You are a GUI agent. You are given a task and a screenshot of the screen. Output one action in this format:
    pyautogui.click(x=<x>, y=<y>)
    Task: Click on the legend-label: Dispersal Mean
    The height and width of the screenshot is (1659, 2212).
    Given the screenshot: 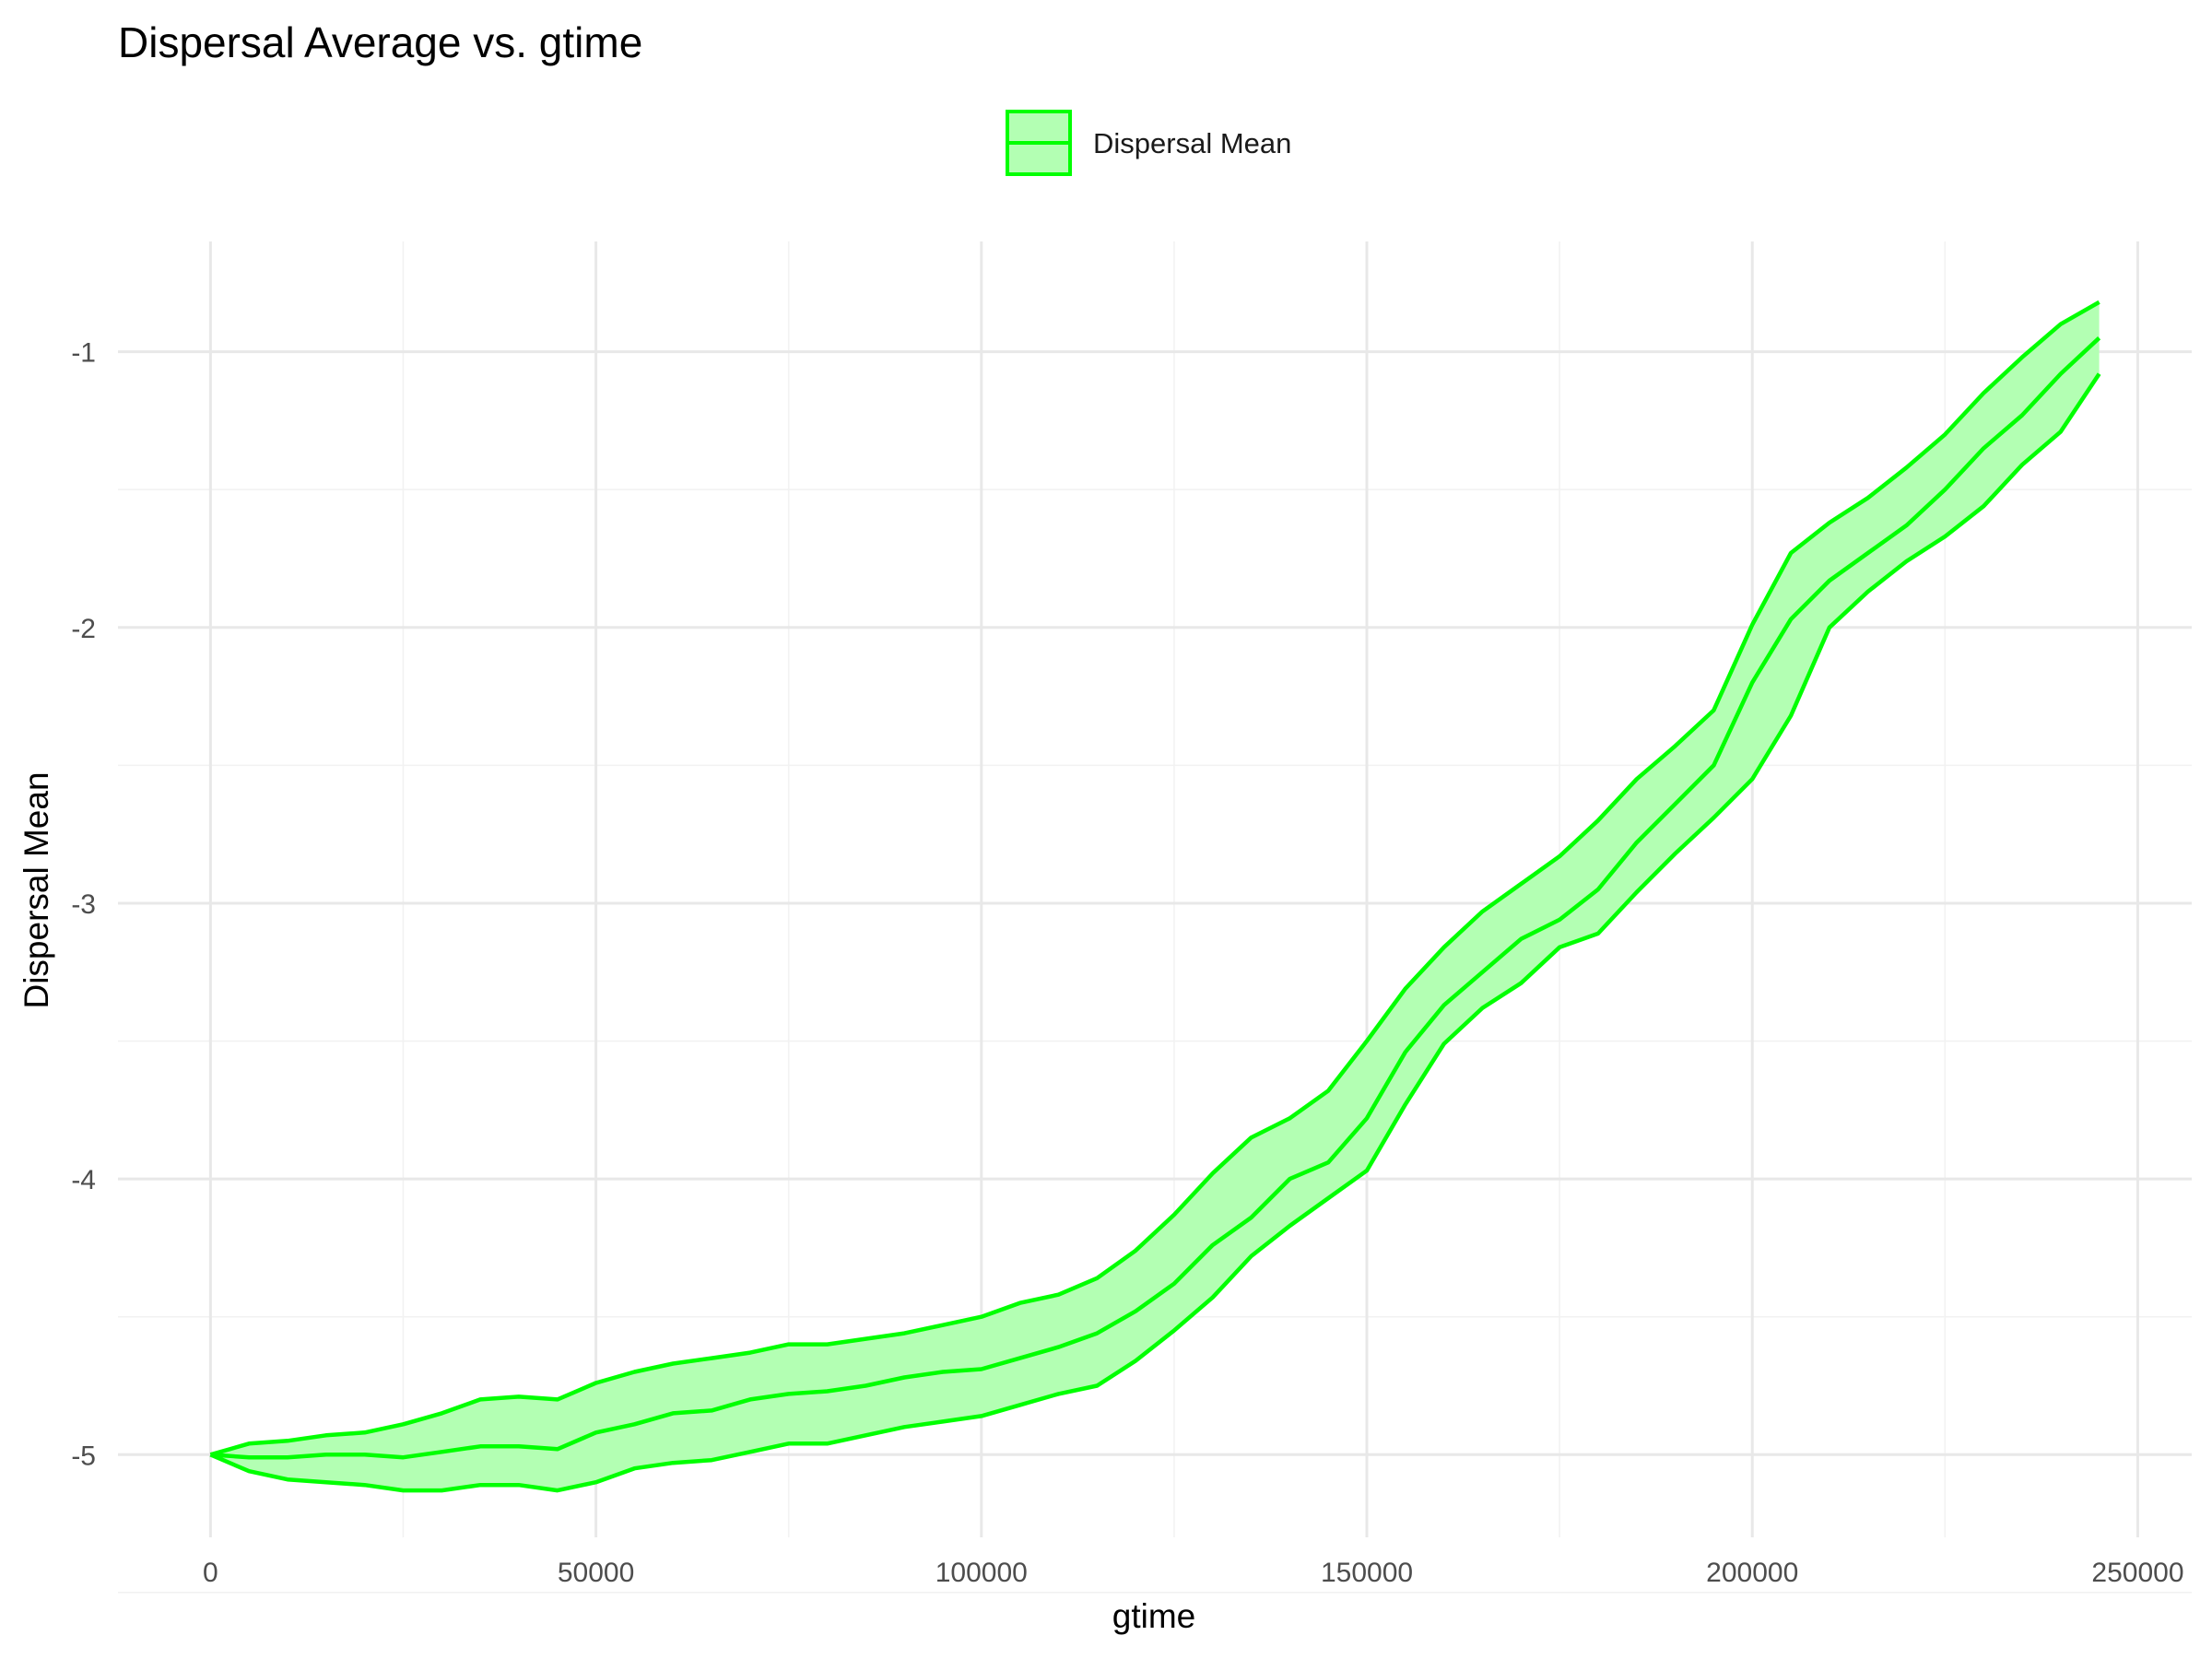 What is the action you would take?
    pyautogui.click(x=1192, y=143)
    